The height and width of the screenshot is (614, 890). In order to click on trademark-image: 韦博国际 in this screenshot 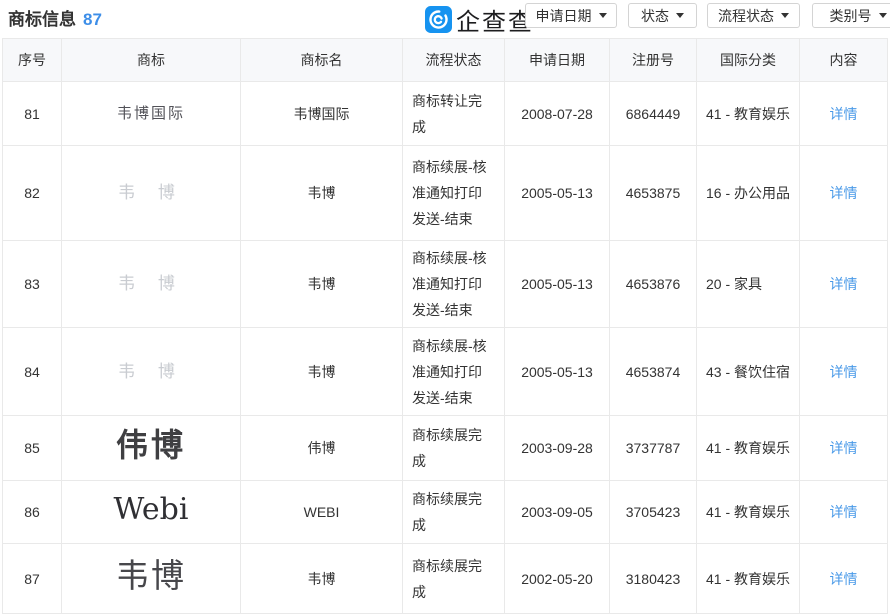, I will do `click(150, 113)`.